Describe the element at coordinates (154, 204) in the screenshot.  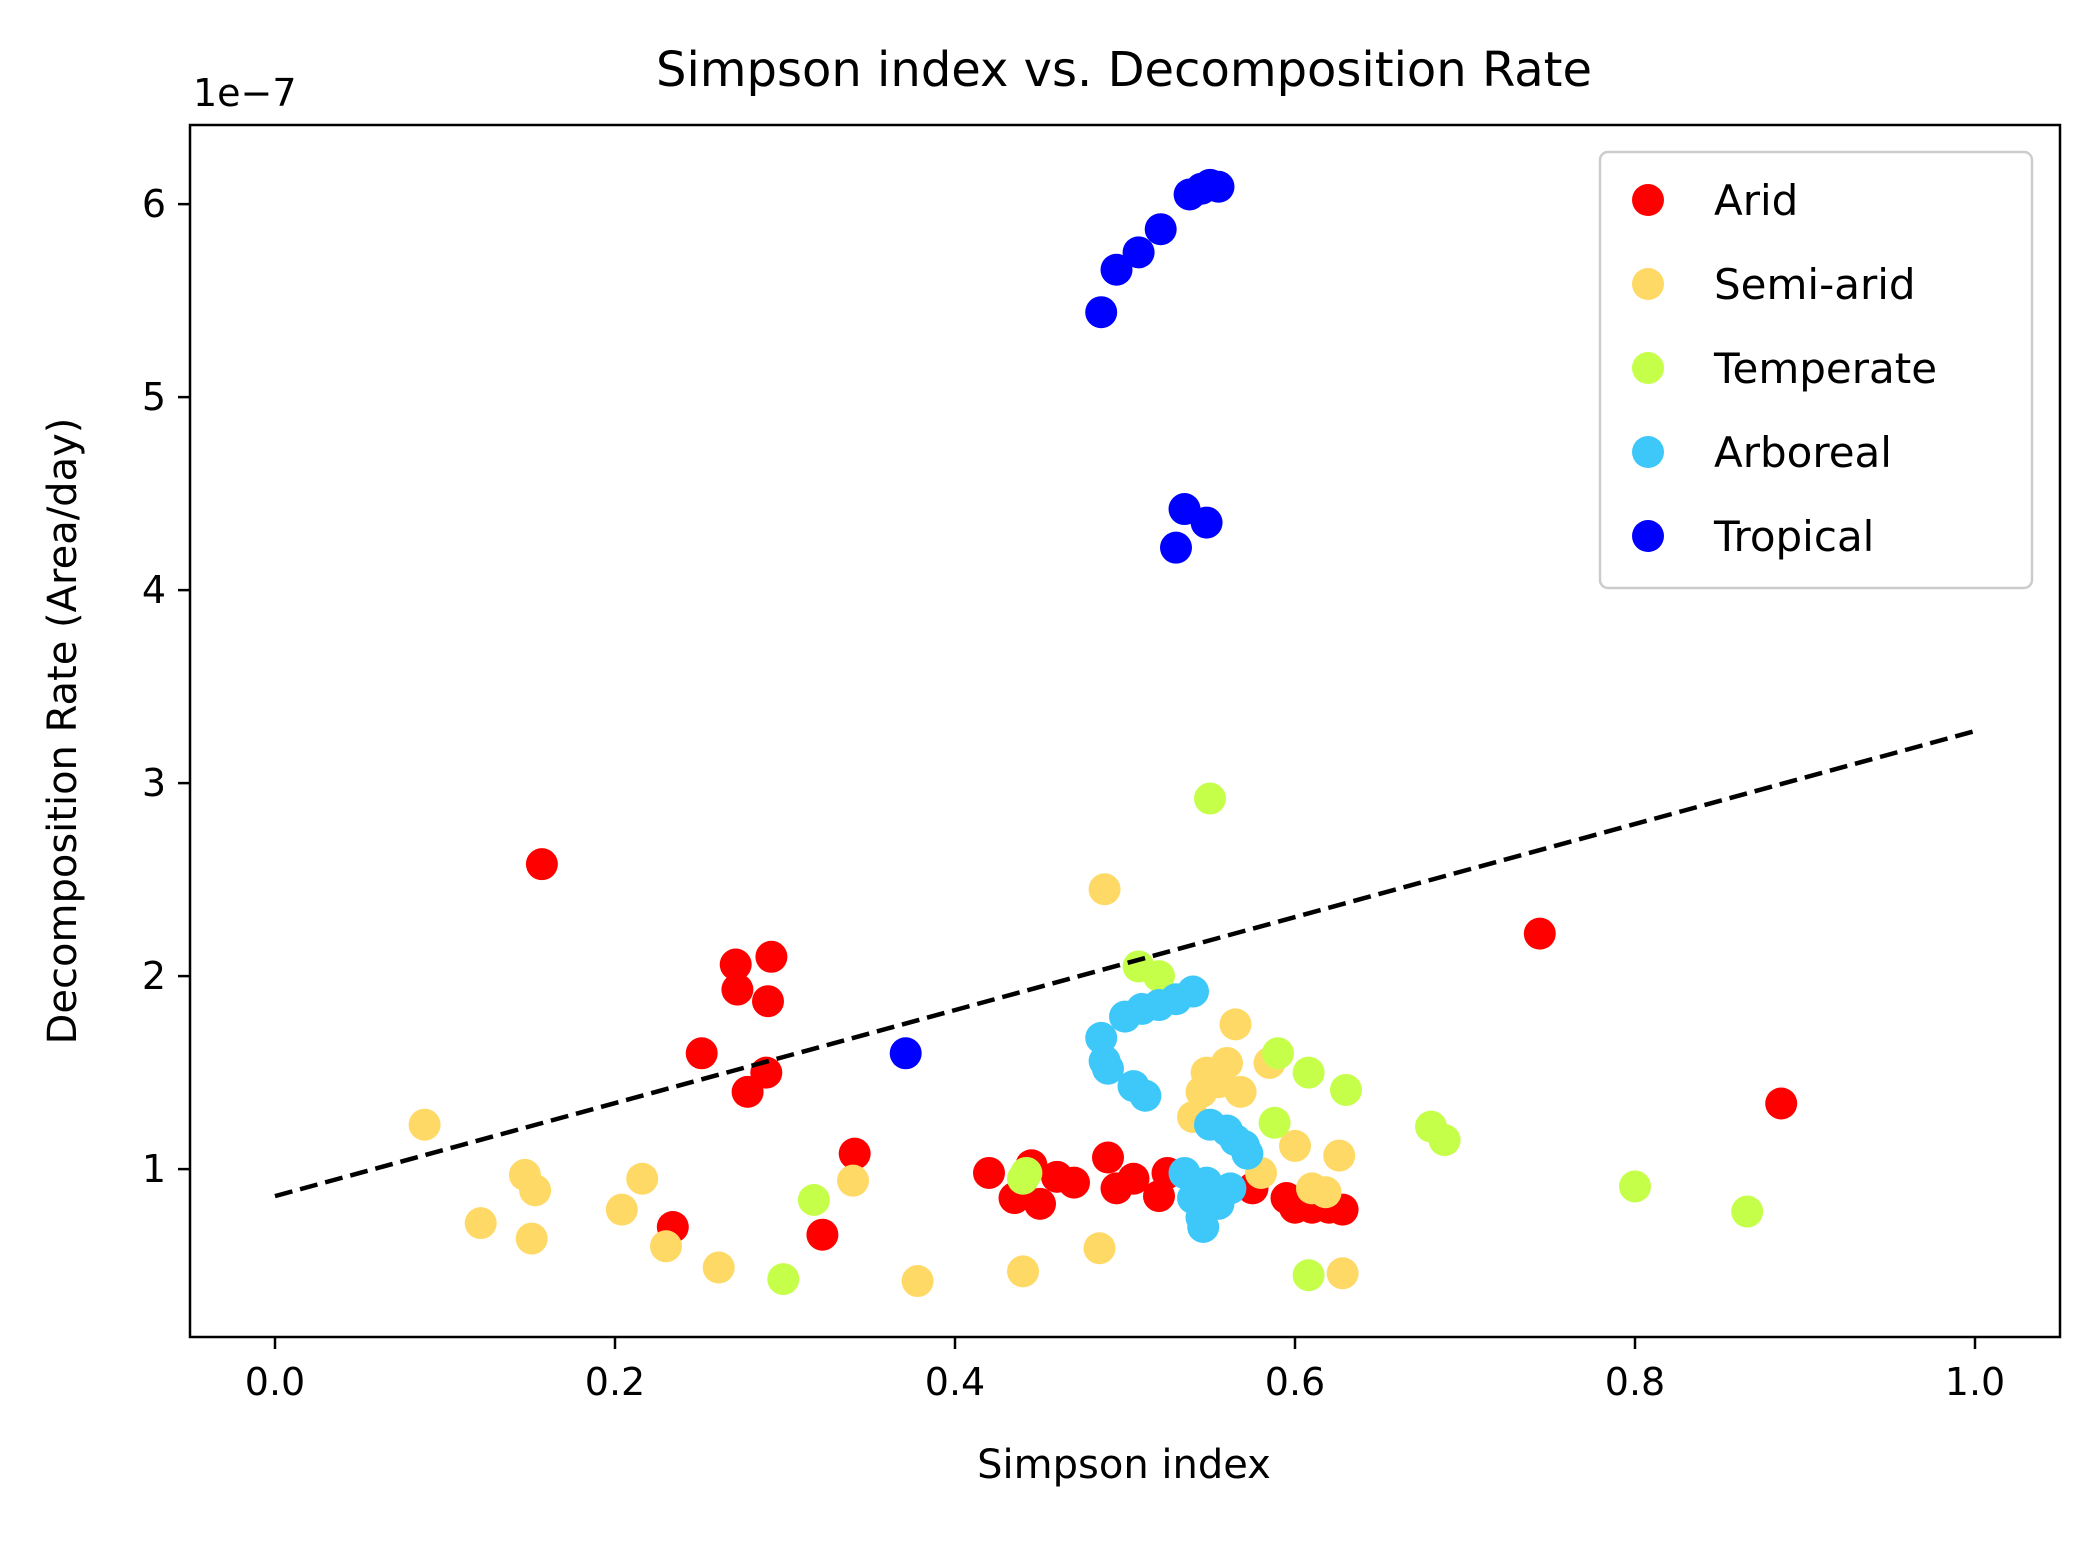
I see `y-tick-label: 6` at that location.